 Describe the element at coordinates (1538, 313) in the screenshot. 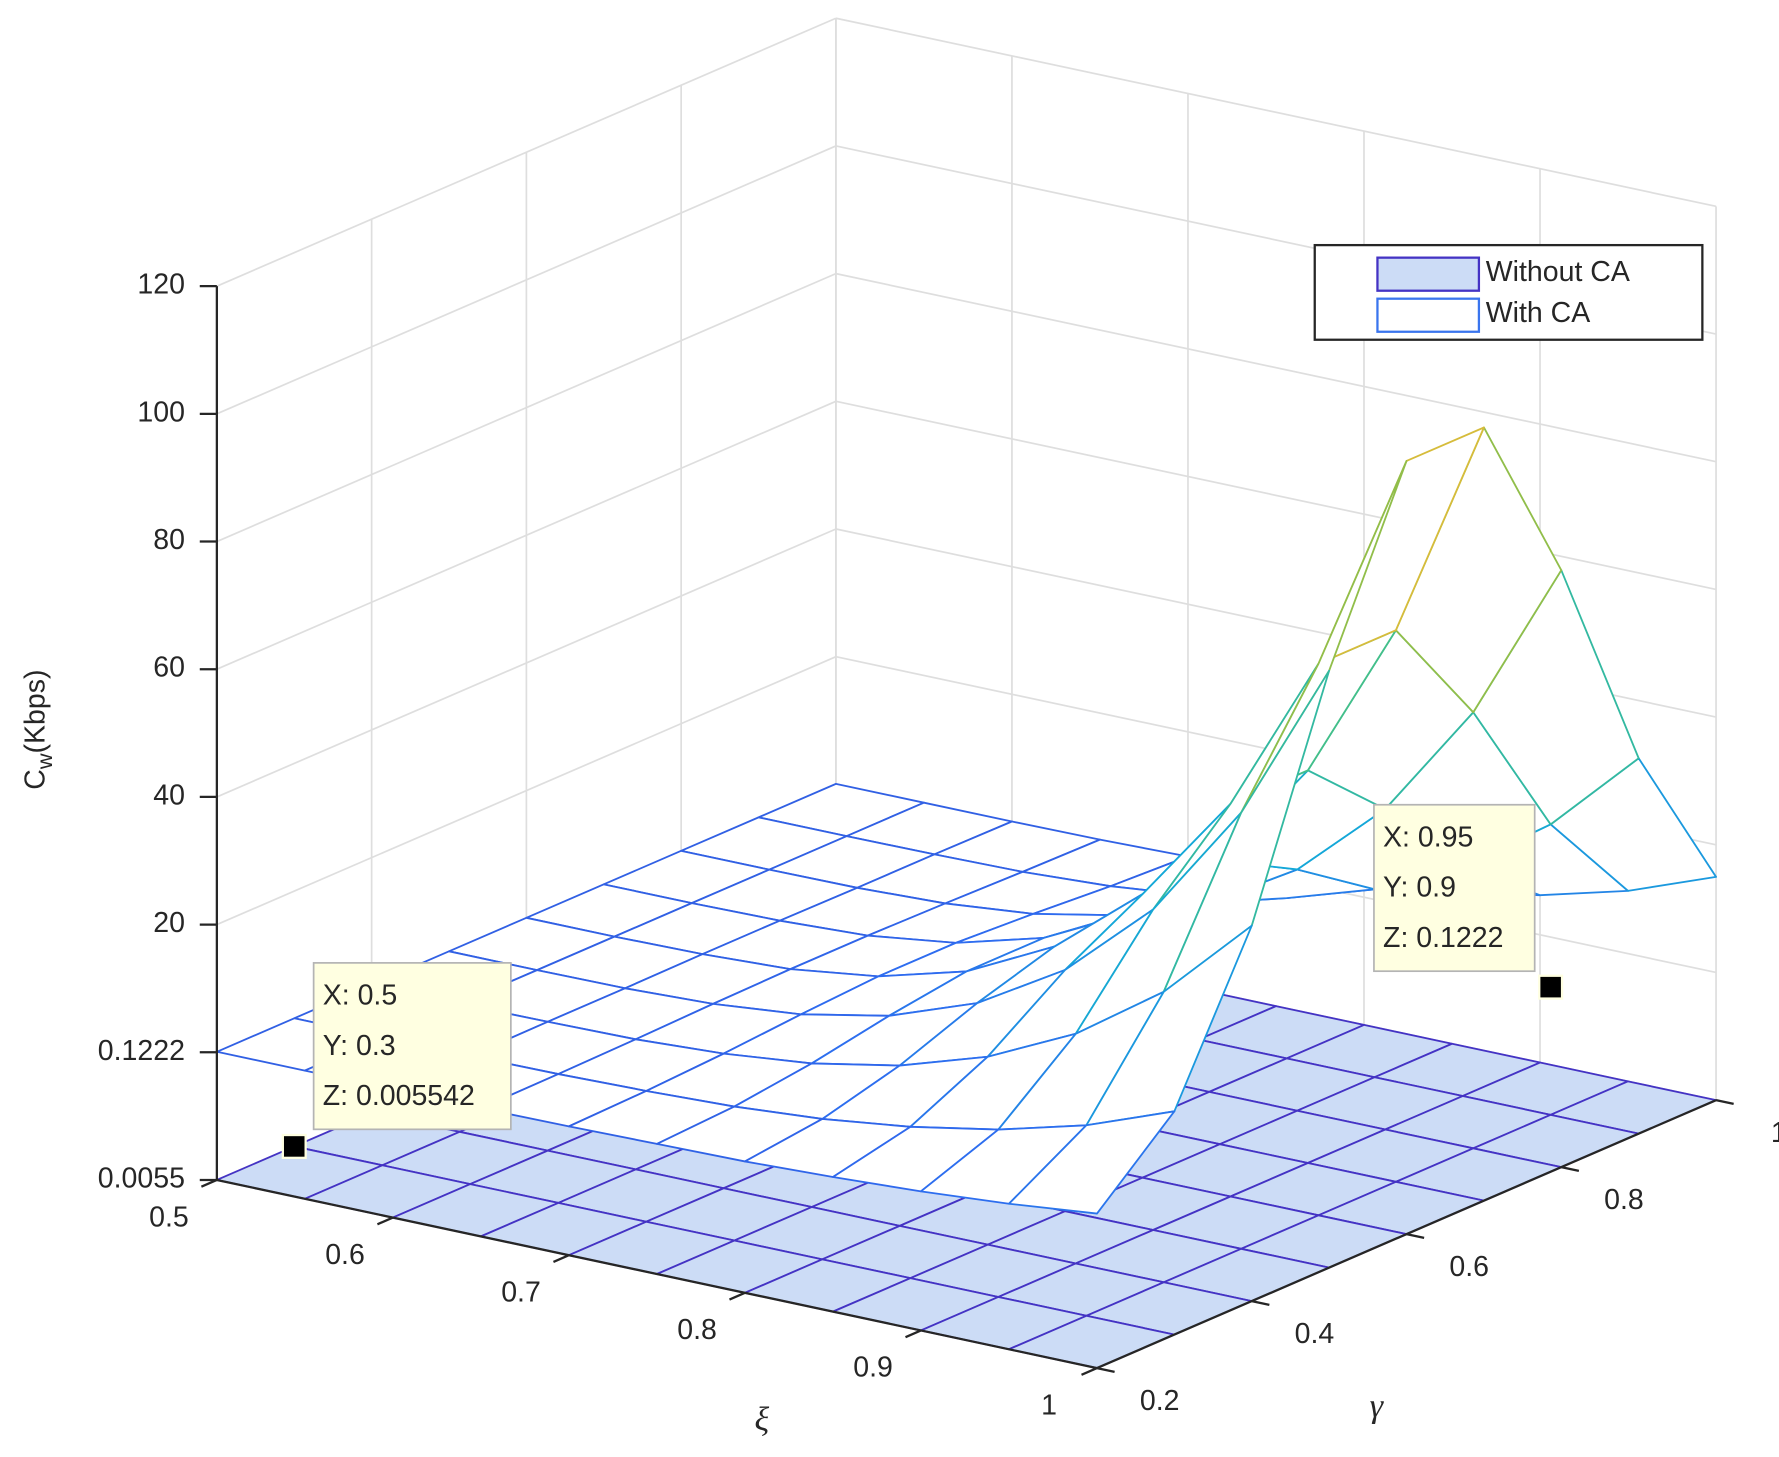

I see `legend-label: With CA` at that location.